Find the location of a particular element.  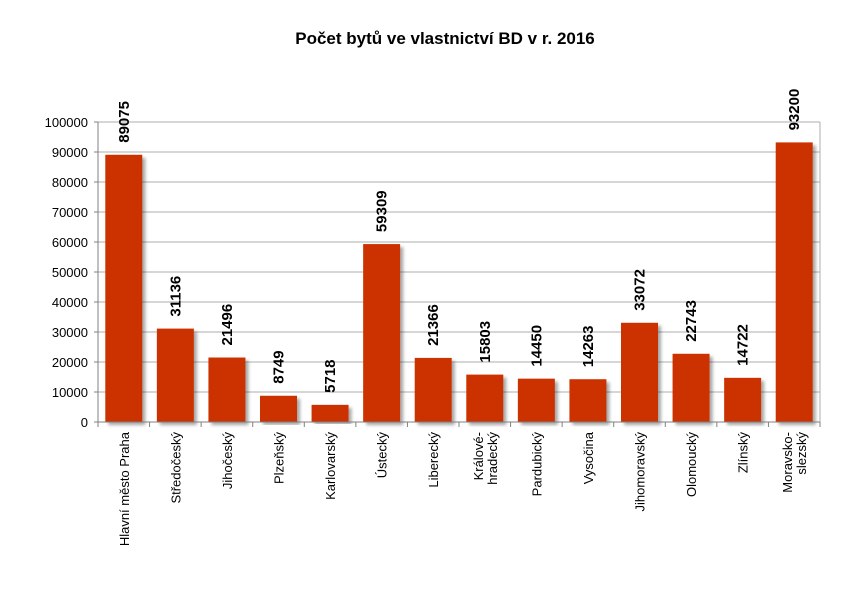

chart-title: Počet bytů ve vlastnictví BD v r. 2016 is located at coordinates (445, 38).